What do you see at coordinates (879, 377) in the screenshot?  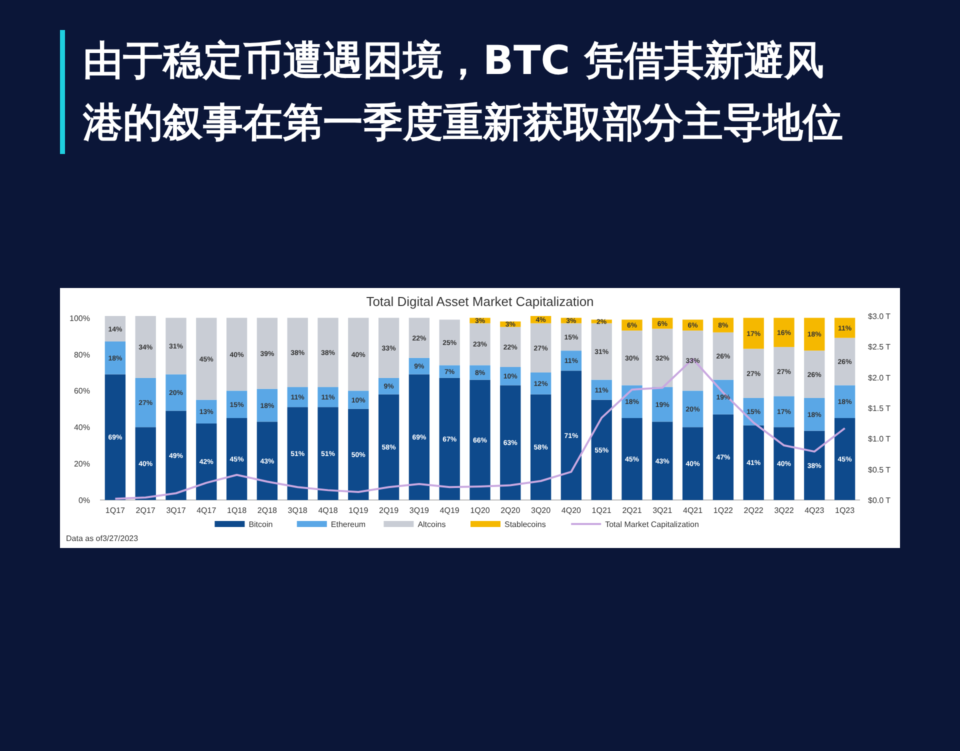 I see `y2-tick-label: $2.0 T` at bounding box center [879, 377].